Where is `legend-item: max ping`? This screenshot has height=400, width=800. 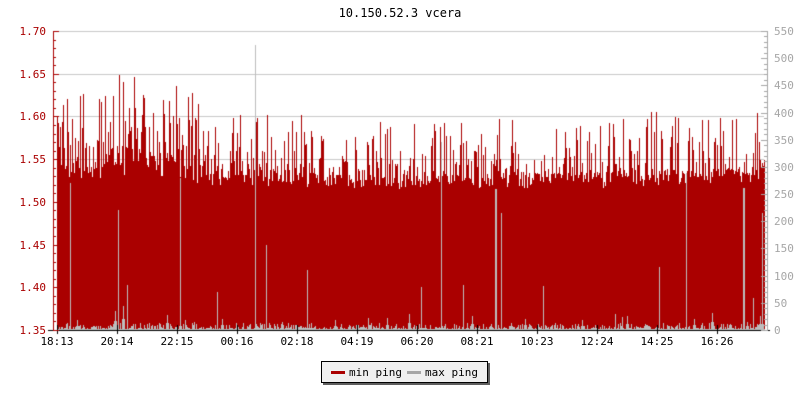 legend-item: max ping is located at coordinates (442, 372).